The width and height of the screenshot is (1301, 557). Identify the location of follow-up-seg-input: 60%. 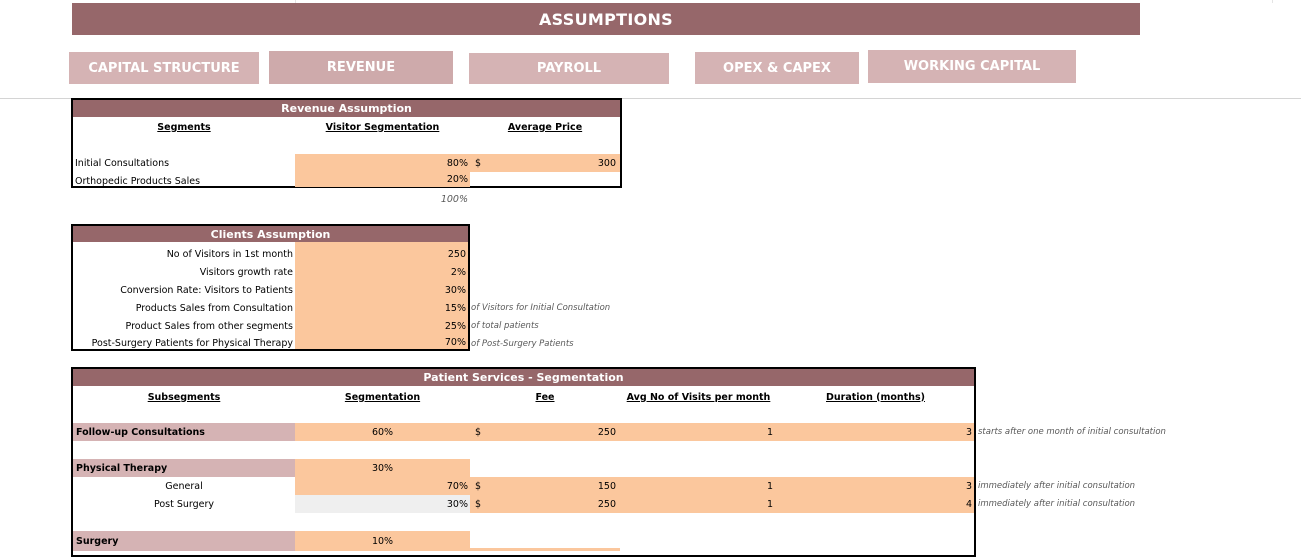
(382, 432).